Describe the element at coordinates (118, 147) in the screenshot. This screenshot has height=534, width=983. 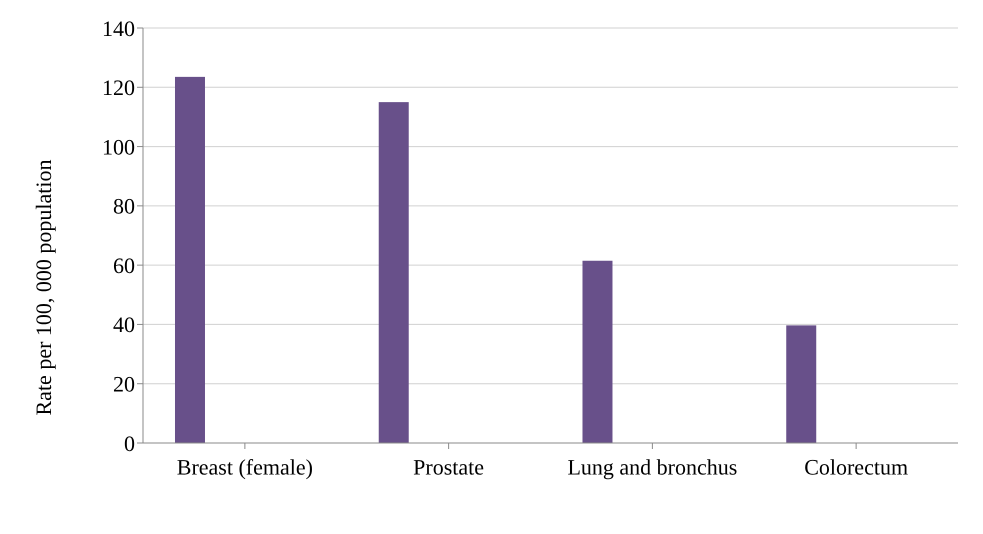
I see `y-tick-label: 100` at that location.